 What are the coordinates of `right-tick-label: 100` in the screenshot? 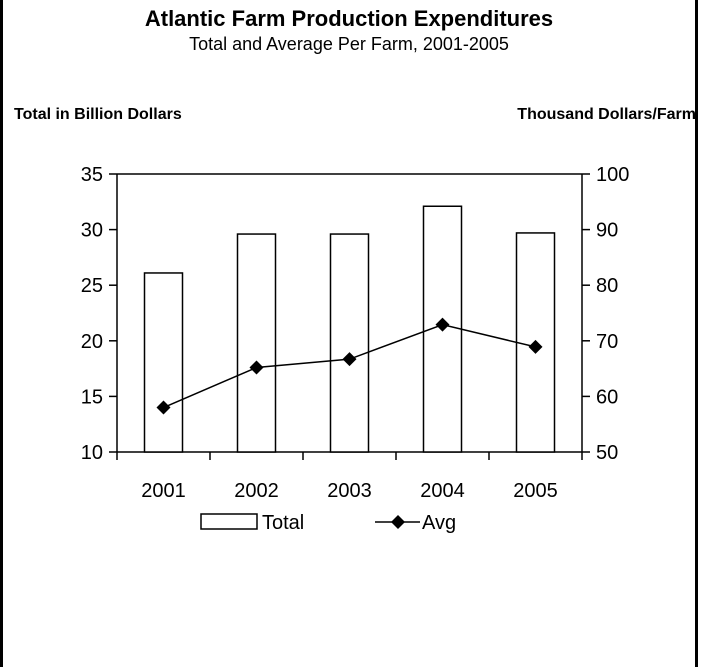 It's located at (612, 175).